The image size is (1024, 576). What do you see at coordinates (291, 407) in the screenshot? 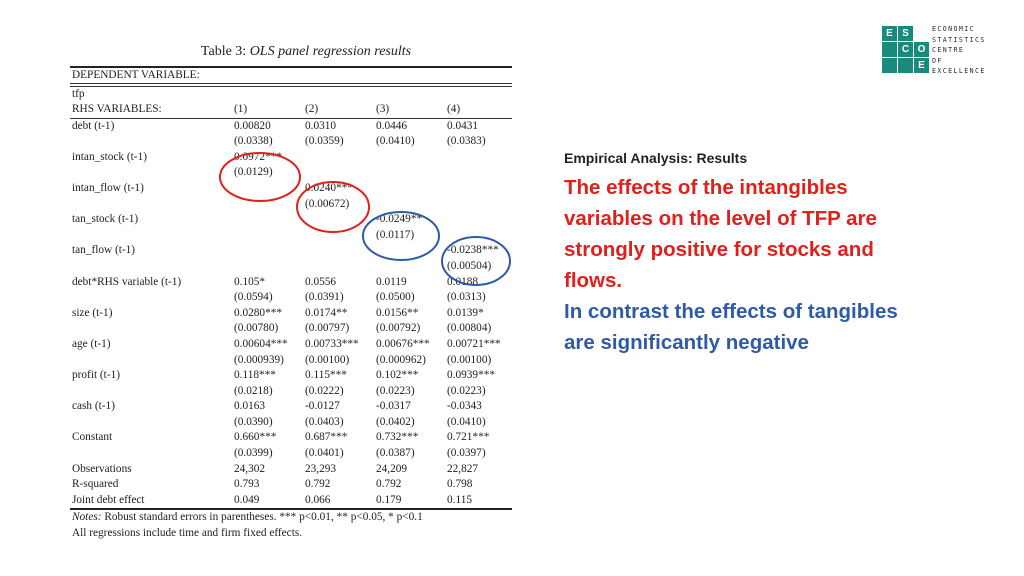
I see `table-row: cash (t-1) 0.0163 -0.0127 -0.0317 -0.0343` at bounding box center [291, 407].